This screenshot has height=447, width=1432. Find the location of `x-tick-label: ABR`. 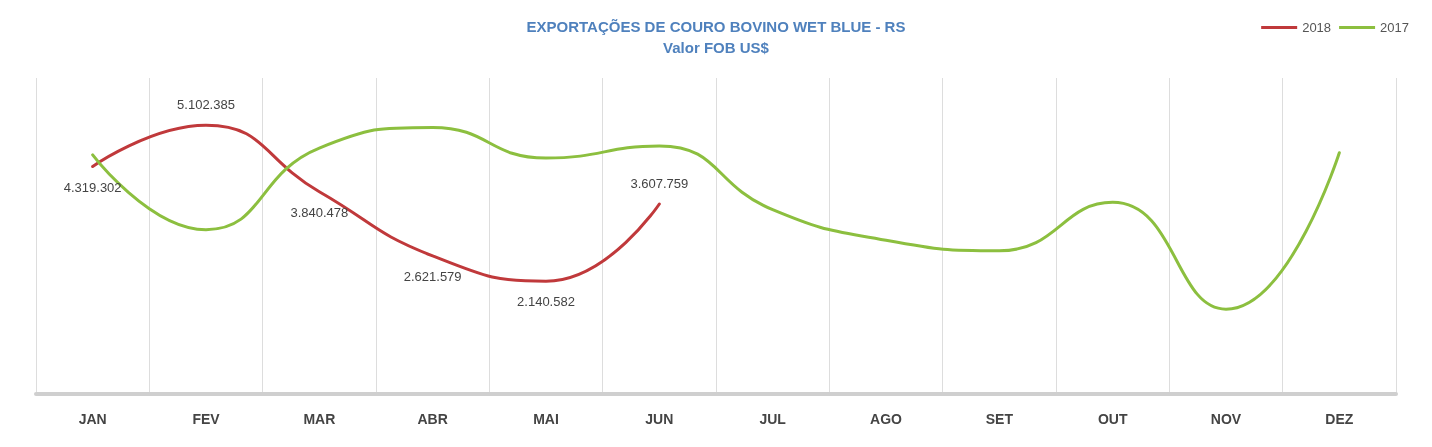

x-tick-label: ABR is located at coordinates (432, 419).